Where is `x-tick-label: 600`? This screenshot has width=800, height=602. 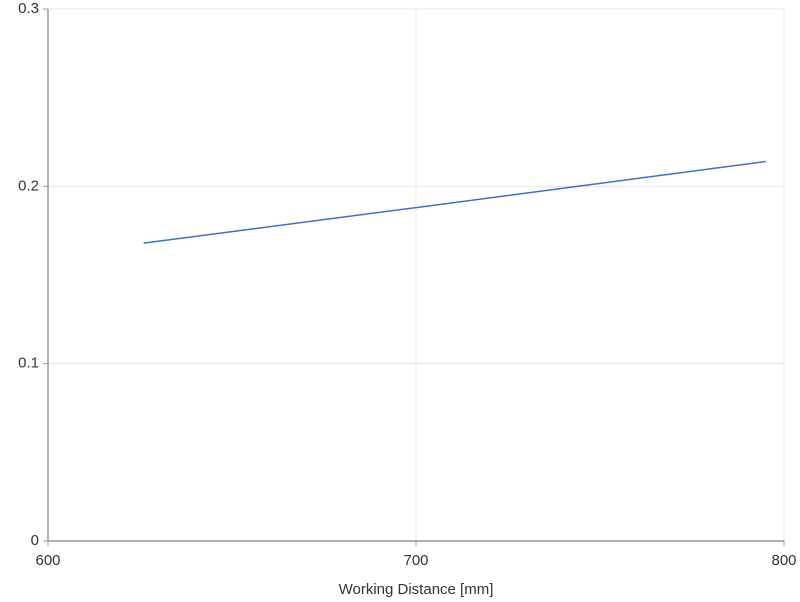
x-tick-label: 600 is located at coordinates (47, 560).